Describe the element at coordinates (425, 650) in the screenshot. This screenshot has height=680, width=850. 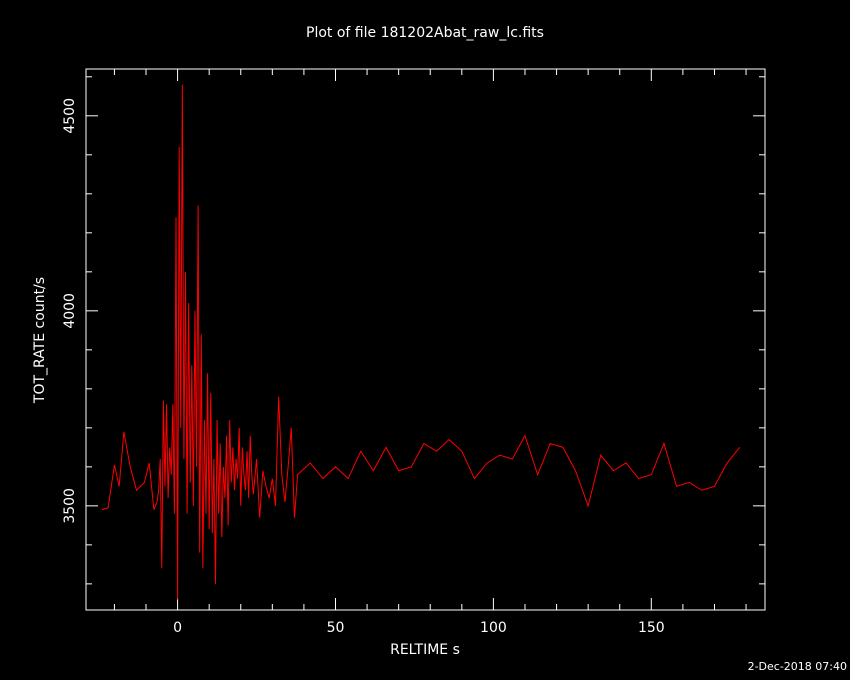
I see `x-axis-label: RELTIME s` at that location.